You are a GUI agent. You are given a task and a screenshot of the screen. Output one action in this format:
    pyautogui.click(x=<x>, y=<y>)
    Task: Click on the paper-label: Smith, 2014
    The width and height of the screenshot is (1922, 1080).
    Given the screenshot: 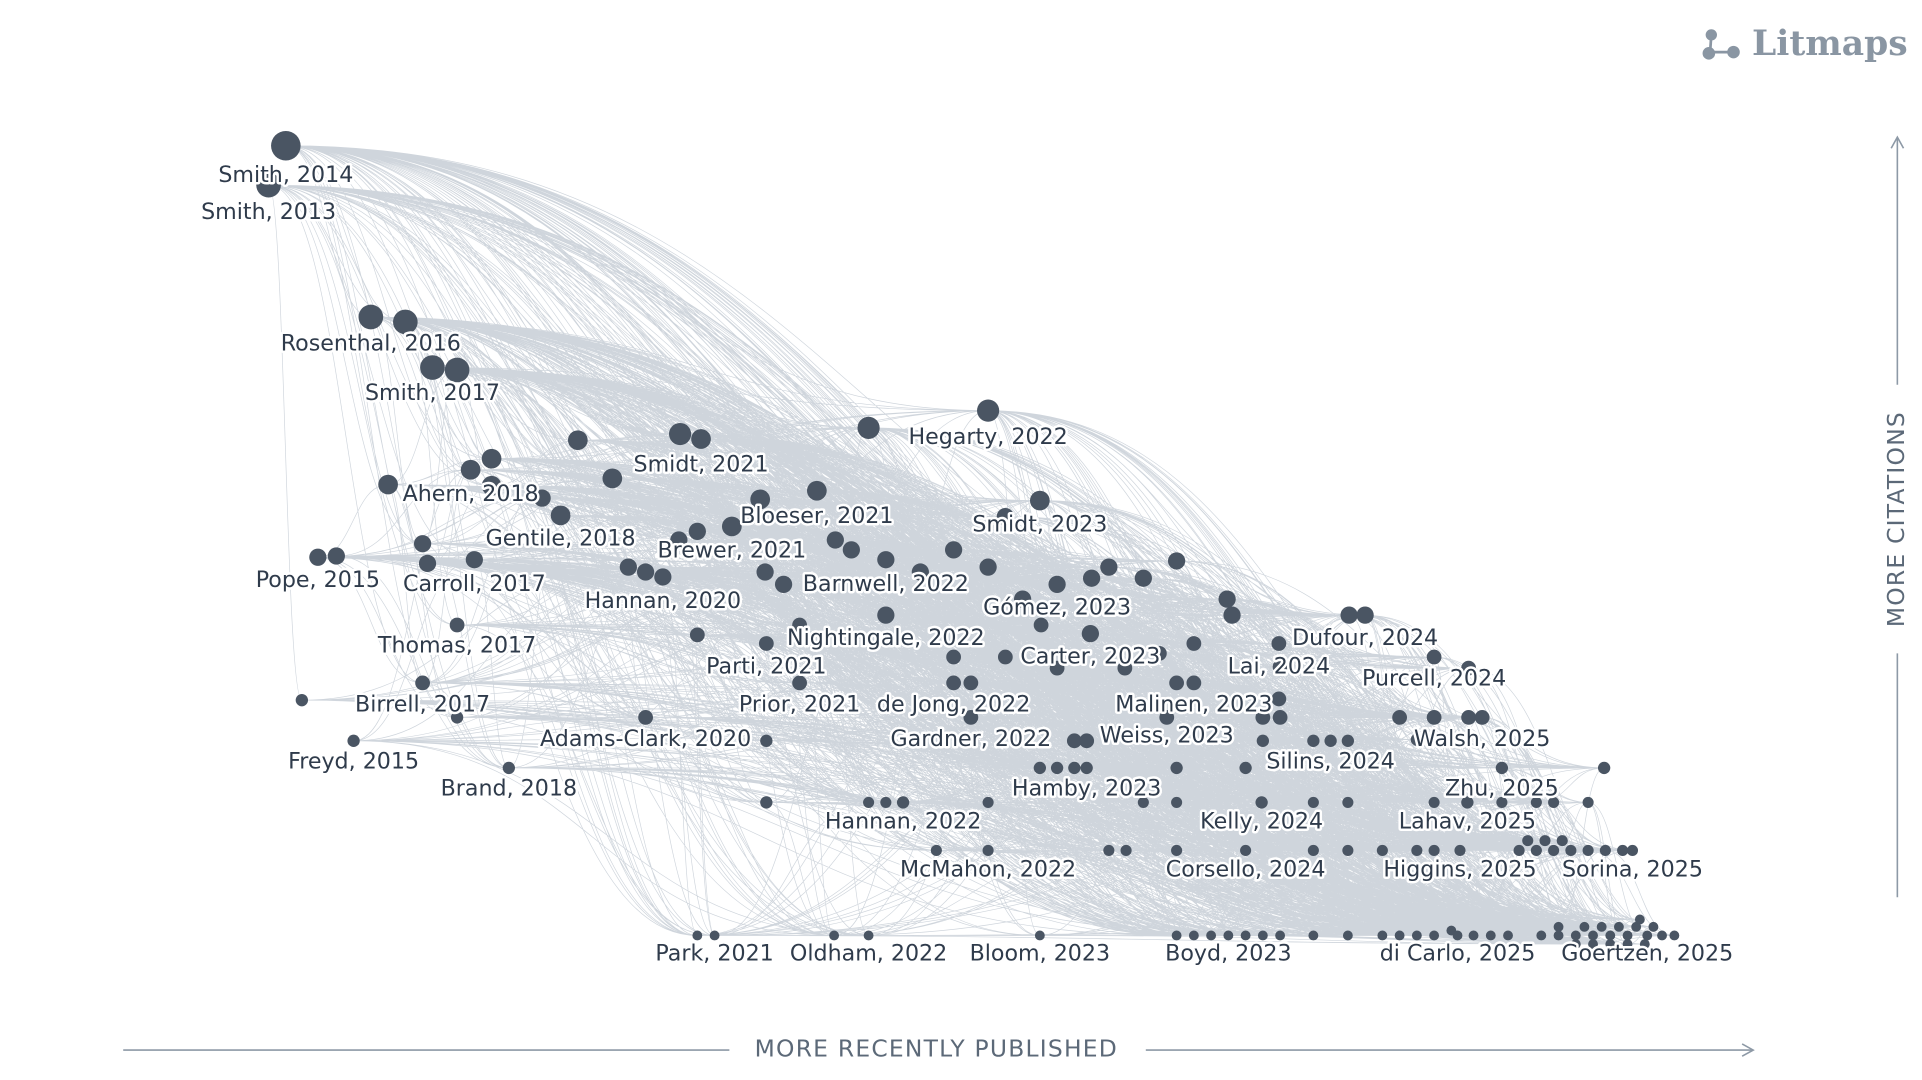 What is the action you would take?
    pyautogui.click(x=286, y=174)
    